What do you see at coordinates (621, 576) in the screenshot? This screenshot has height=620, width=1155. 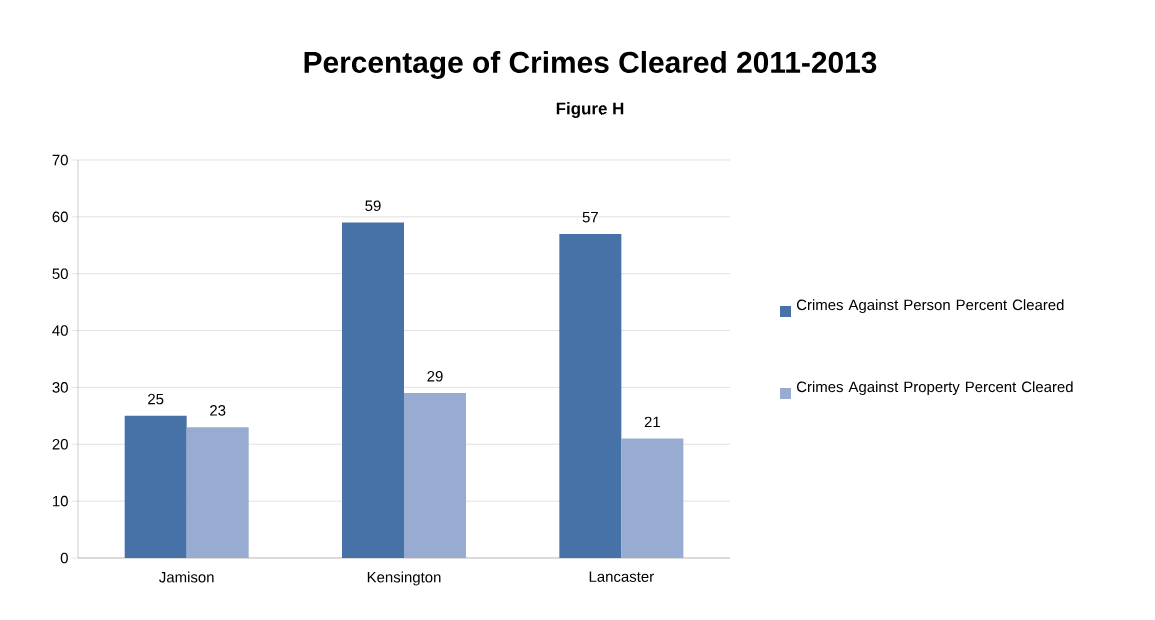 I see `x-tick-label: Lancaster` at bounding box center [621, 576].